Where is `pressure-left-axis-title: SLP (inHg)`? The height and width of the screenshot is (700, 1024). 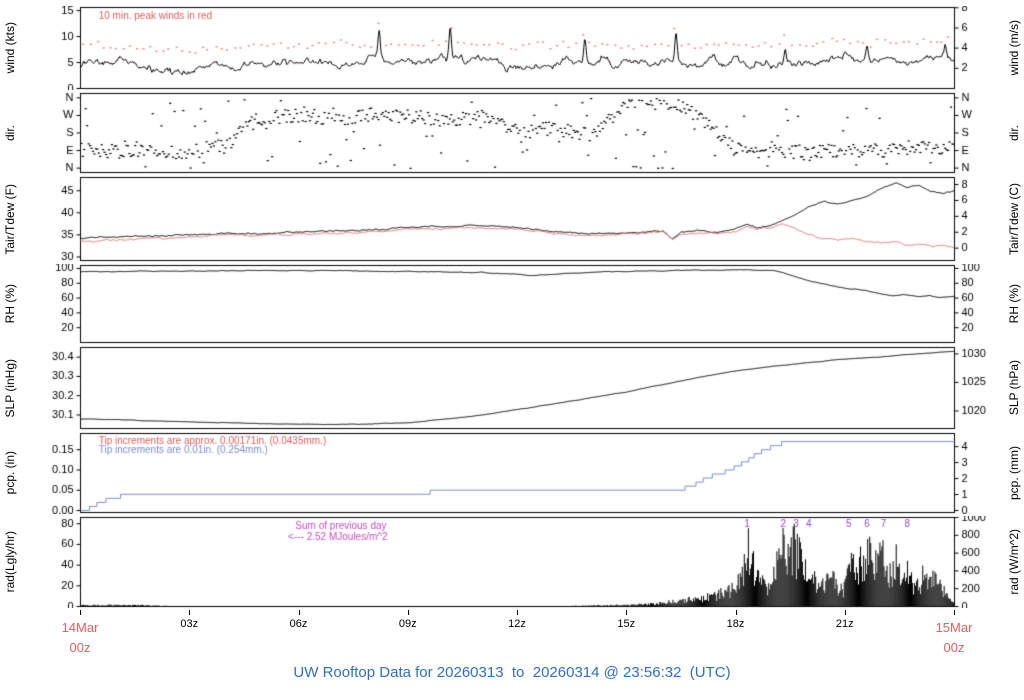
pressure-left-axis-title: SLP (inHg) is located at coordinates (10, 388).